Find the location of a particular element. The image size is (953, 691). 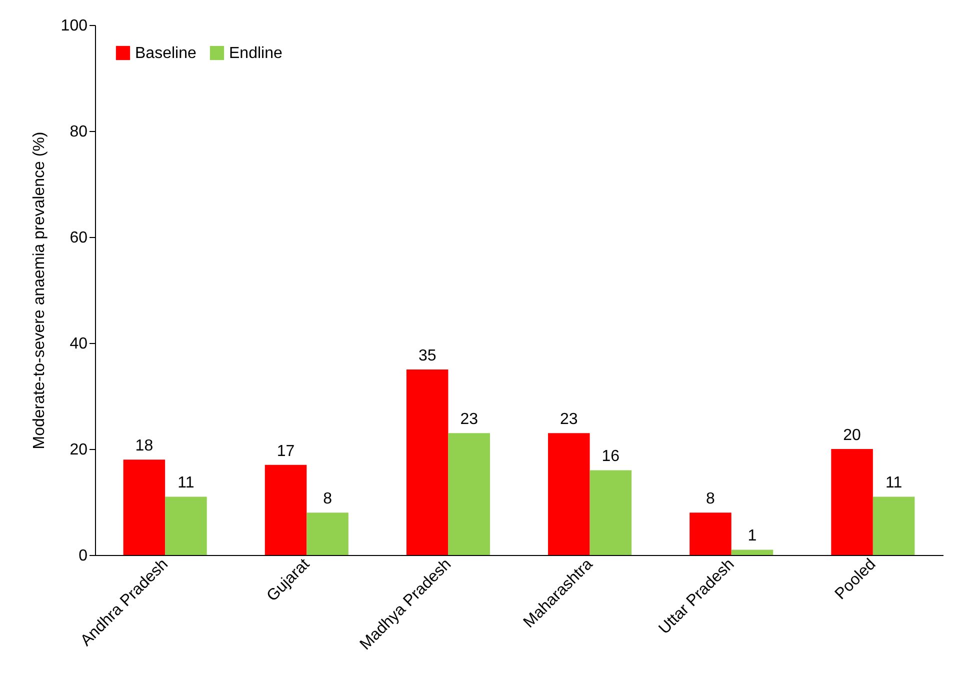

data-label: 20 is located at coordinates (852, 435).